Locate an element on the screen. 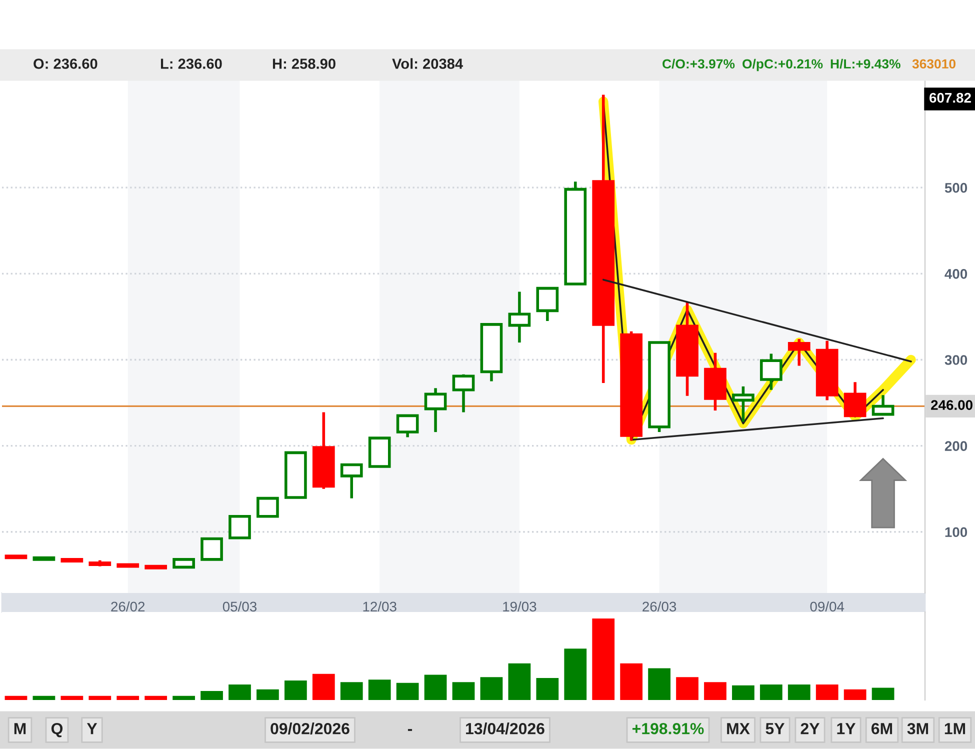 The width and height of the screenshot is (975, 751). text: Vol: 20384 is located at coordinates (427, 63).